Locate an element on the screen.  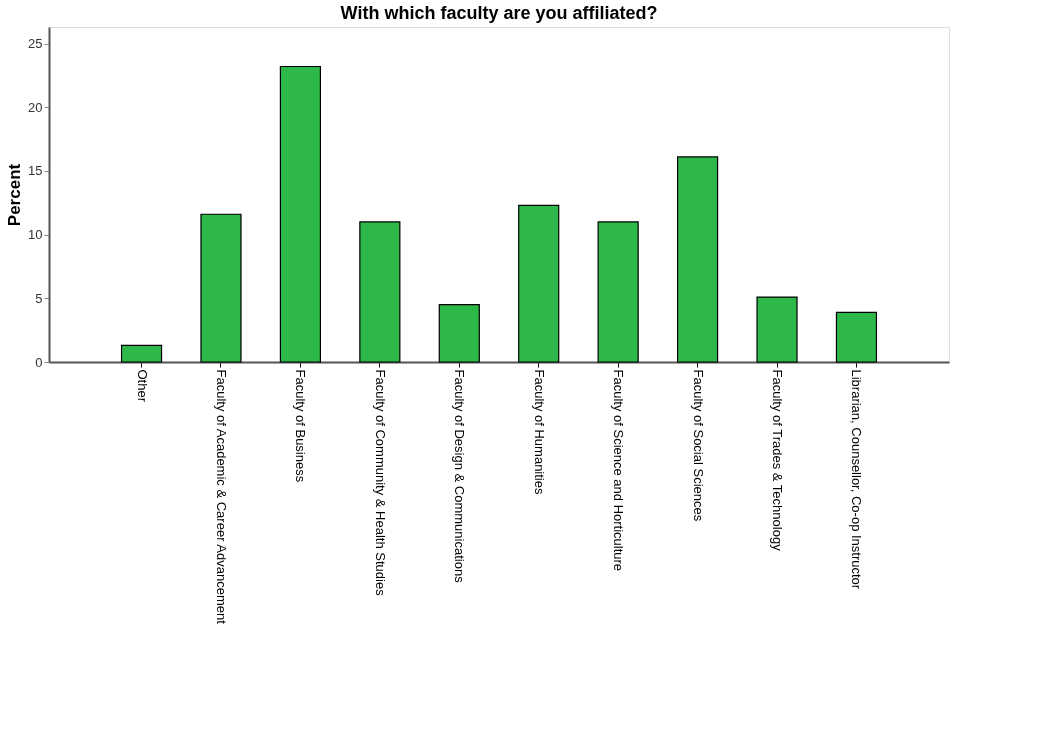
x-tick-label: Faculty of Academic & Career Advancement is located at coordinates (221, 497).